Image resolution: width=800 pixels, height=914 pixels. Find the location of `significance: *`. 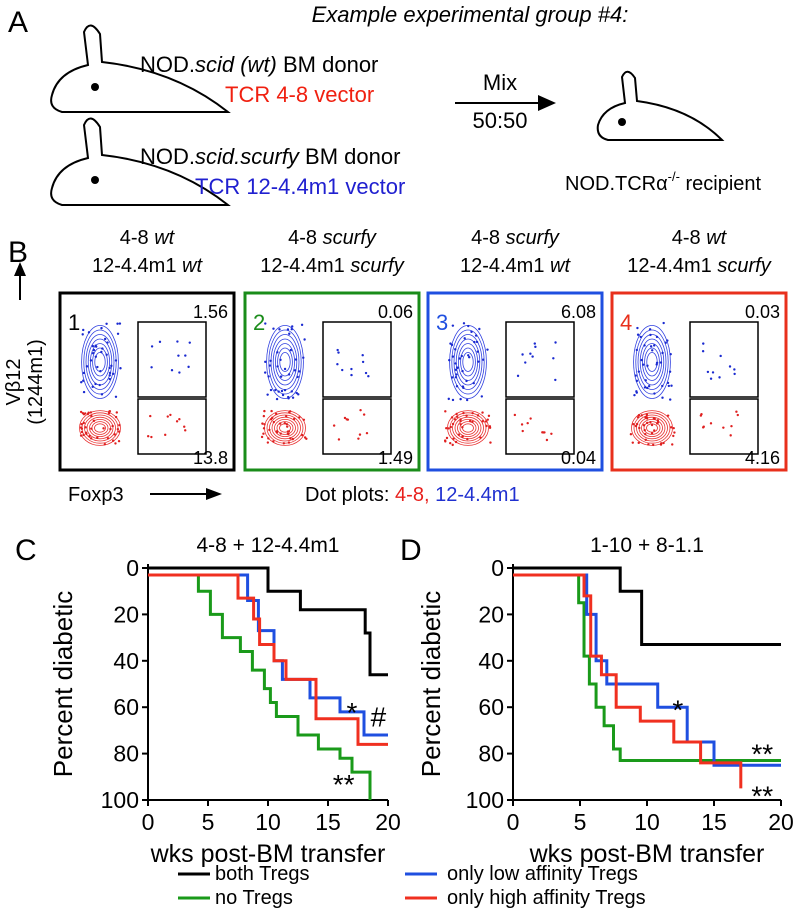

significance: * is located at coordinates (677, 710).